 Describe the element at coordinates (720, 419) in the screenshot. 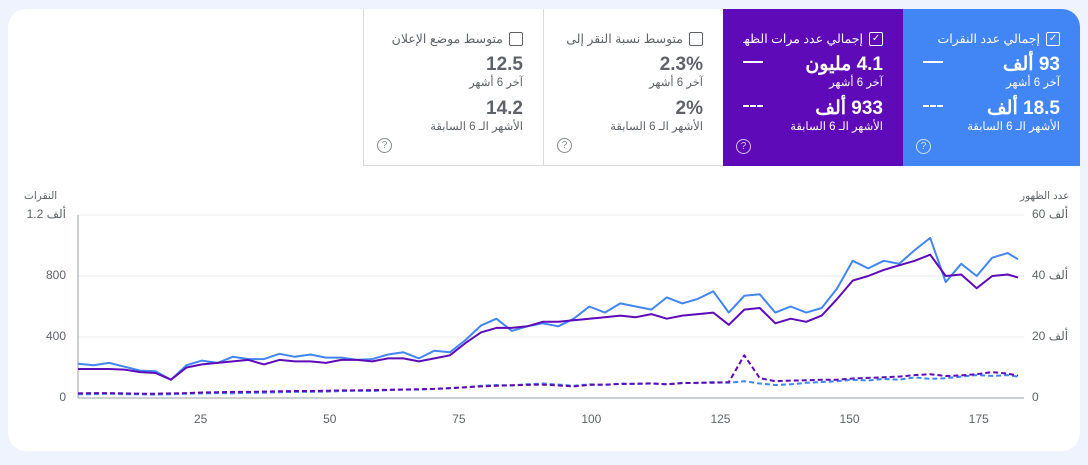

I see `x-axis-tick: 125` at that location.